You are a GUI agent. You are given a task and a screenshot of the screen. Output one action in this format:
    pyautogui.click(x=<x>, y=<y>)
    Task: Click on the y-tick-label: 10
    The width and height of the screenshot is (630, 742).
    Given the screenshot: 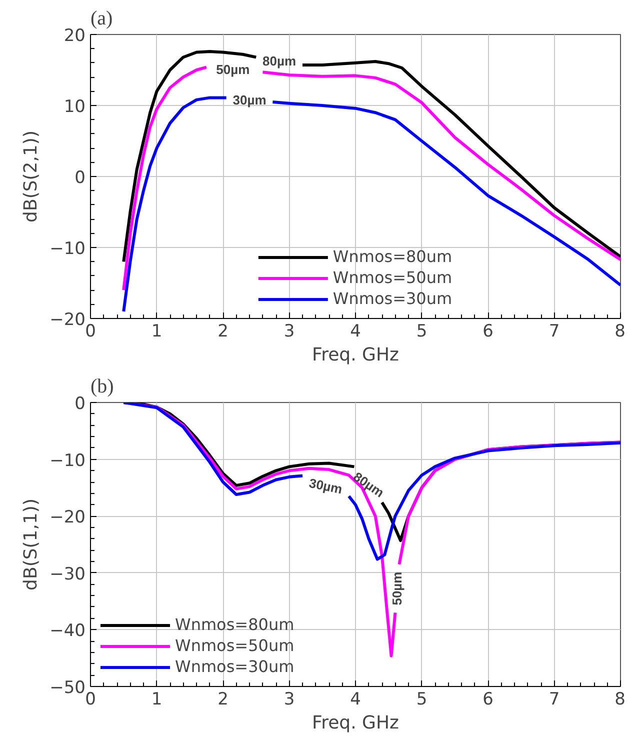 What is the action you would take?
    pyautogui.click(x=75, y=107)
    